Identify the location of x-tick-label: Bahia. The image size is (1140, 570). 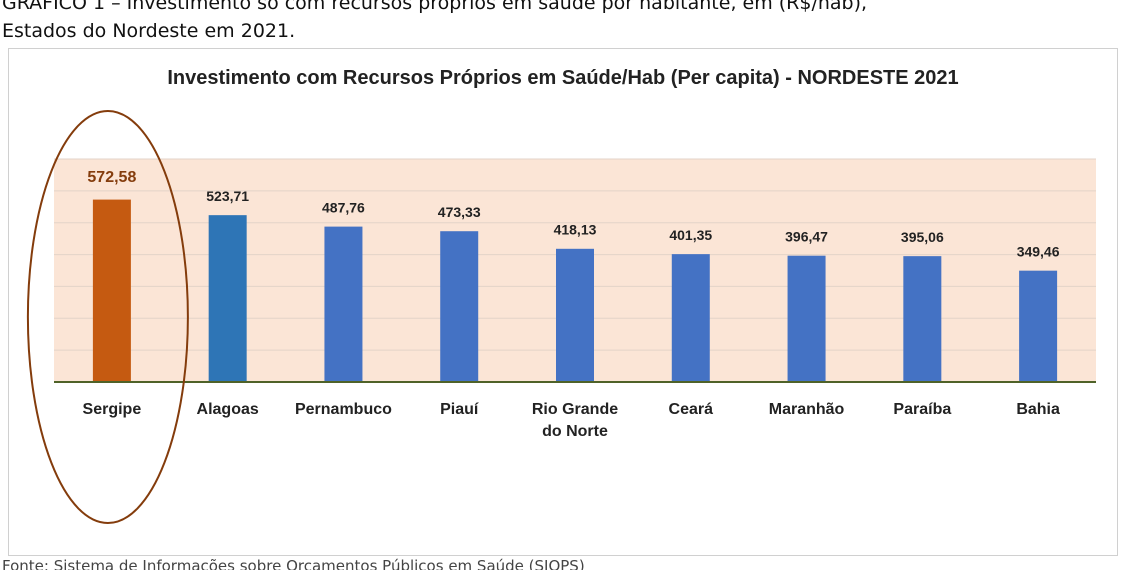
(1038, 409).